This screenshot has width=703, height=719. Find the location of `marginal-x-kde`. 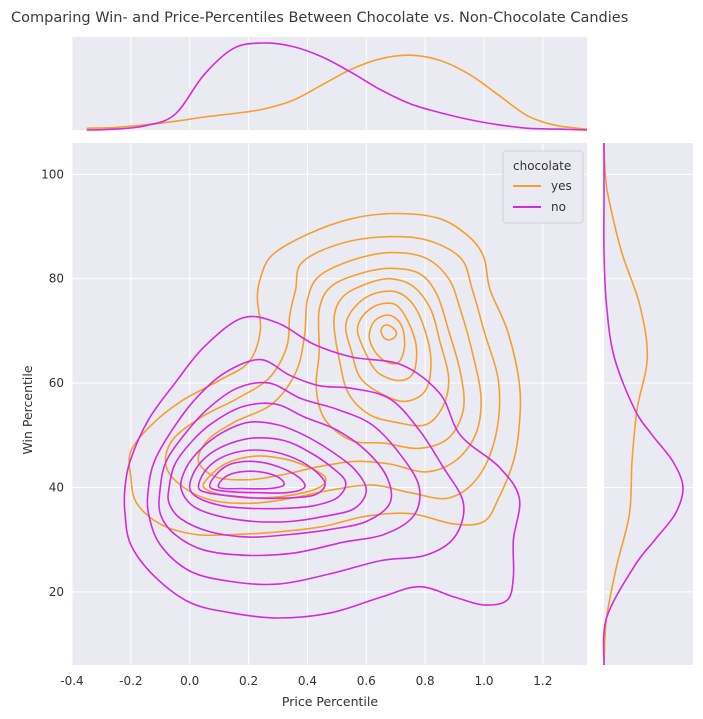

marginal-x-kde is located at coordinates (337, 86).